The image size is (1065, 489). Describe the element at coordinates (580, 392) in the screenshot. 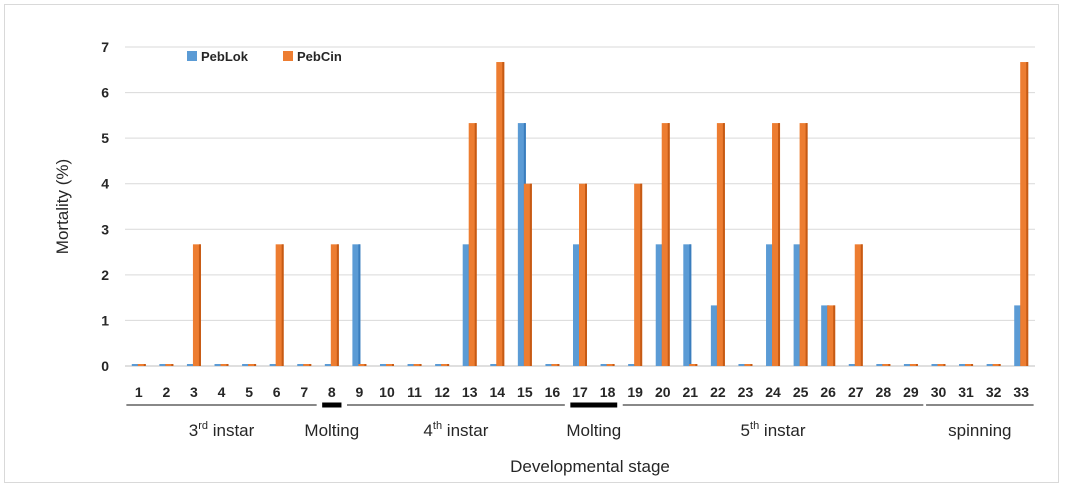

I see `x-tick-label: 17` at that location.